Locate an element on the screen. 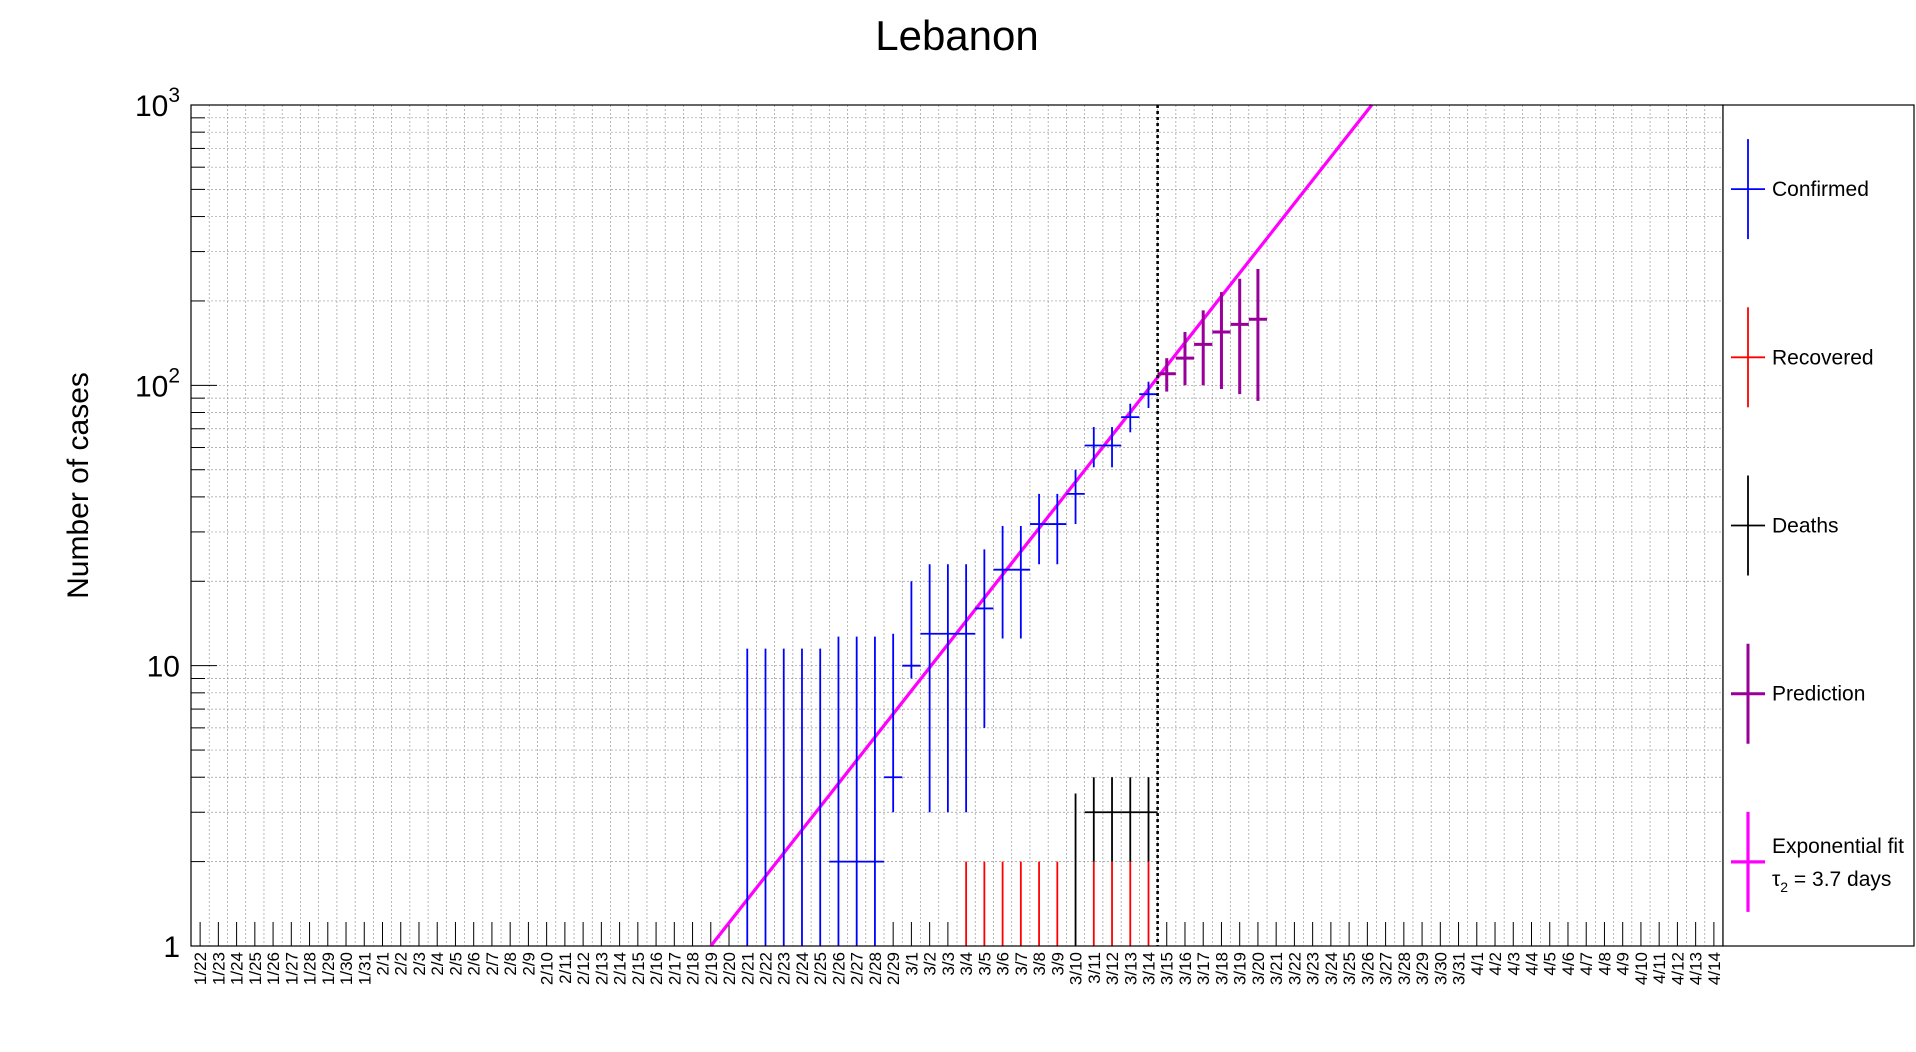 Image resolution: width=1916 pixels, height=1052 pixels. x-tick-label: 4/11 is located at coordinates (1659, 968).